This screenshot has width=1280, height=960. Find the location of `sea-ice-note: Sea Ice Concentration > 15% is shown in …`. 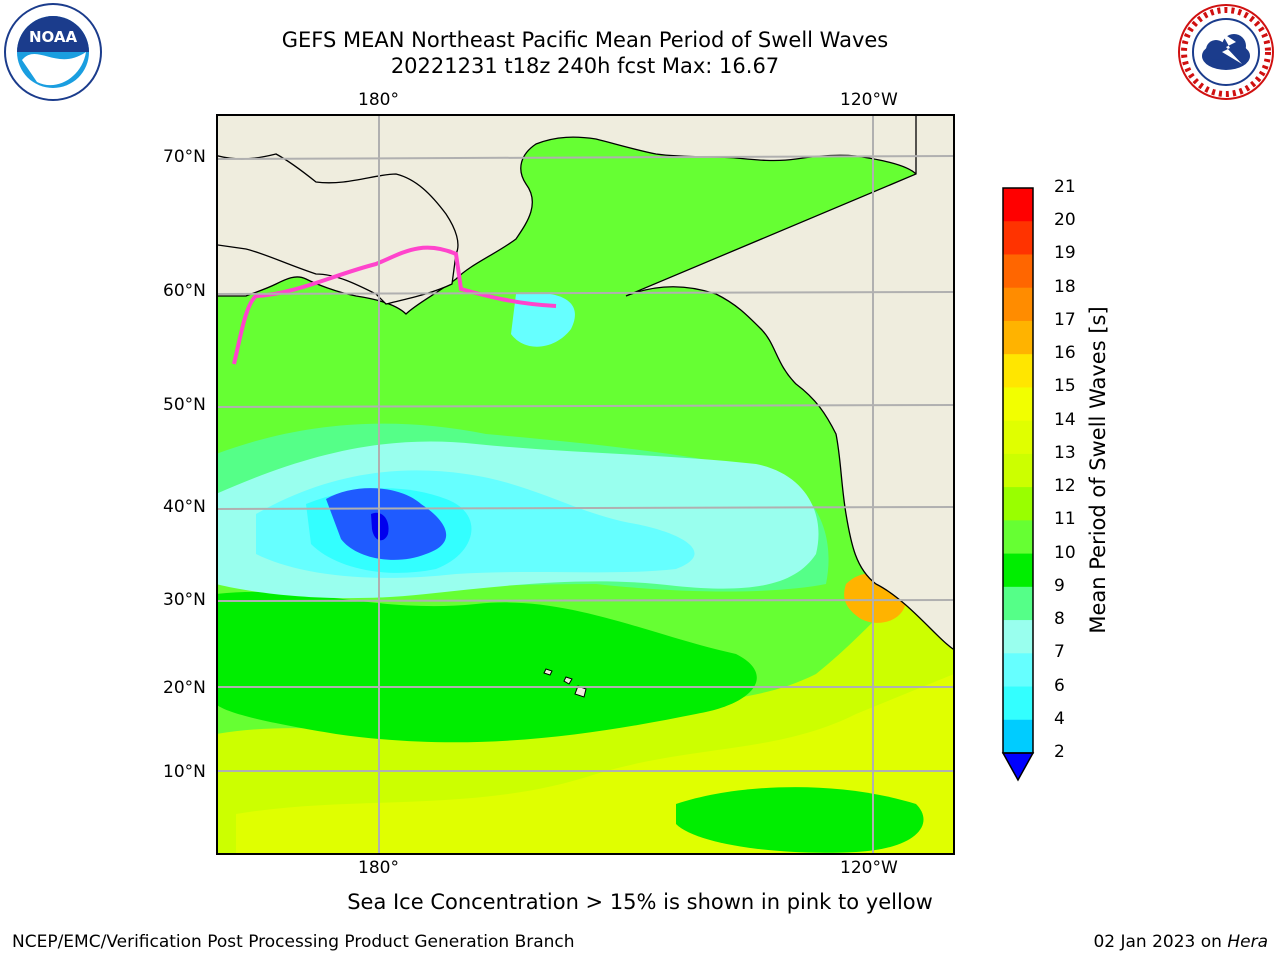

sea-ice-note: Sea Ice Concentration > 15% is shown in … is located at coordinates (640, 902).